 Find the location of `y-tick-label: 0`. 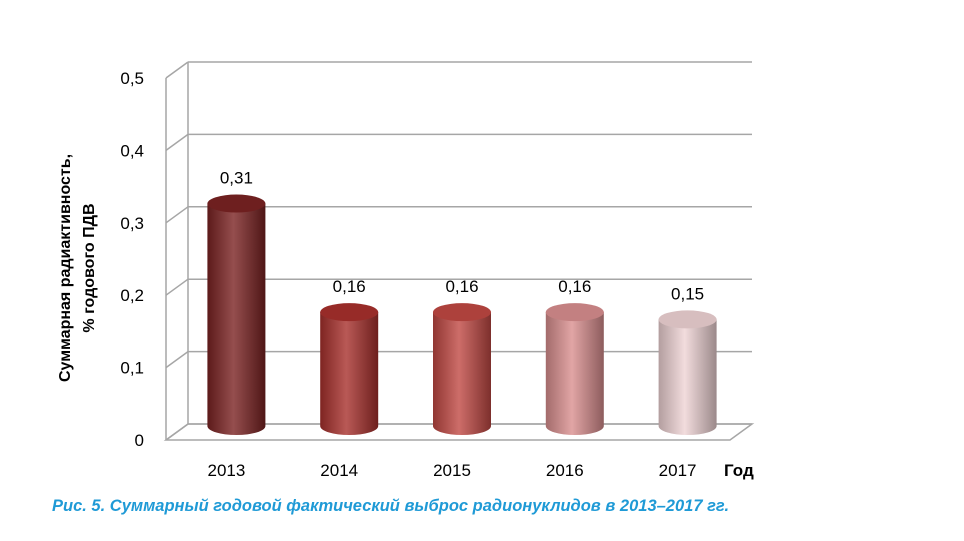

y-tick-label: 0 is located at coordinates (139, 440).